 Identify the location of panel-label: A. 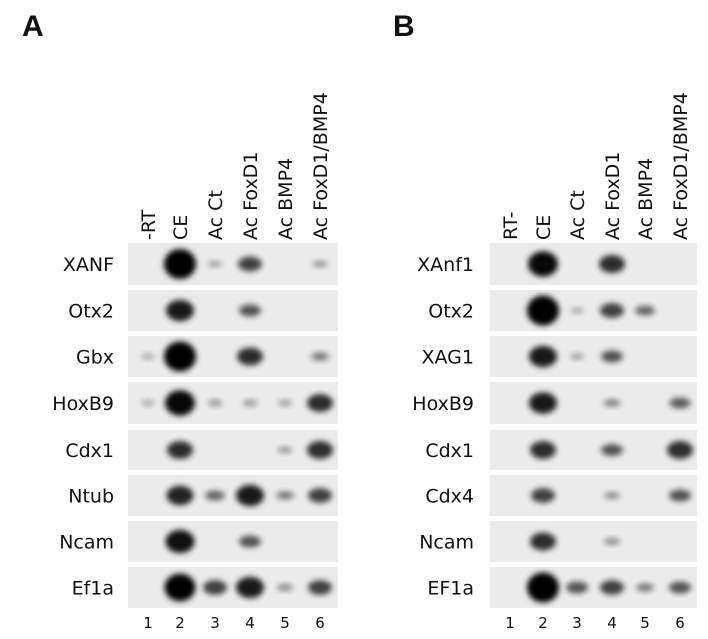
(33, 26).